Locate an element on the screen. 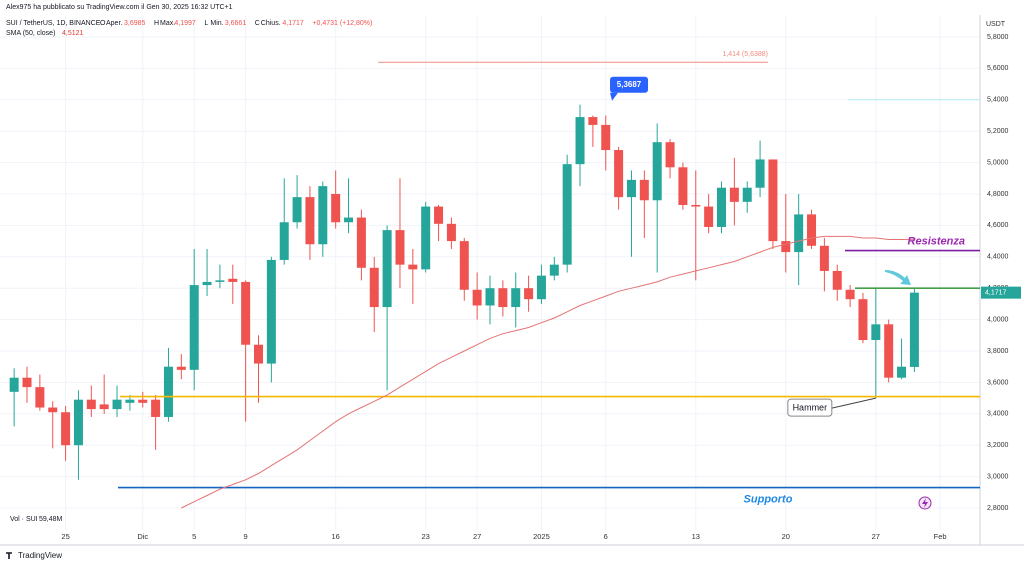 This screenshot has height=564, width=1024. volume-value: 59,48M is located at coordinates (51, 519).